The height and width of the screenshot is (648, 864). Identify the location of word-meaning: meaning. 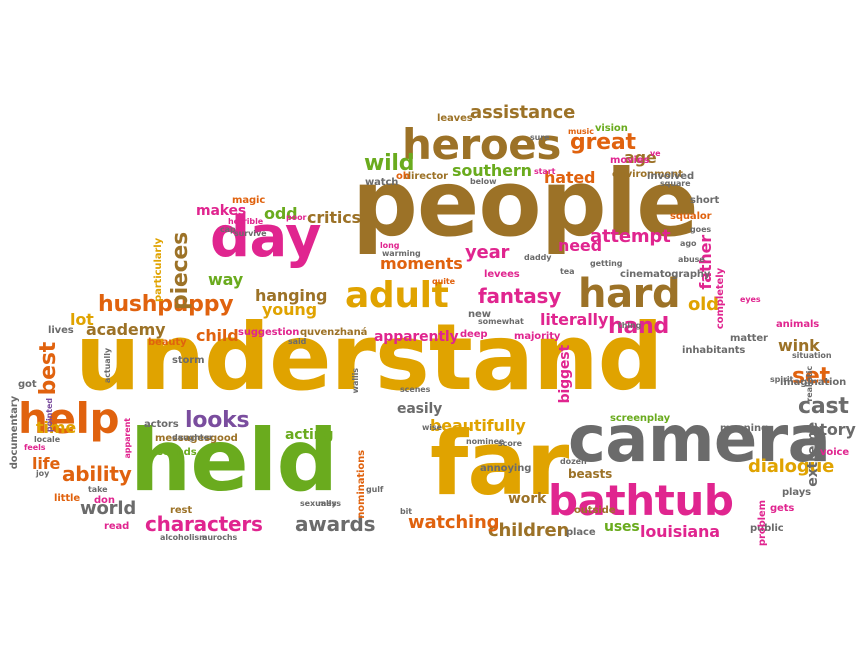
(744, 428).